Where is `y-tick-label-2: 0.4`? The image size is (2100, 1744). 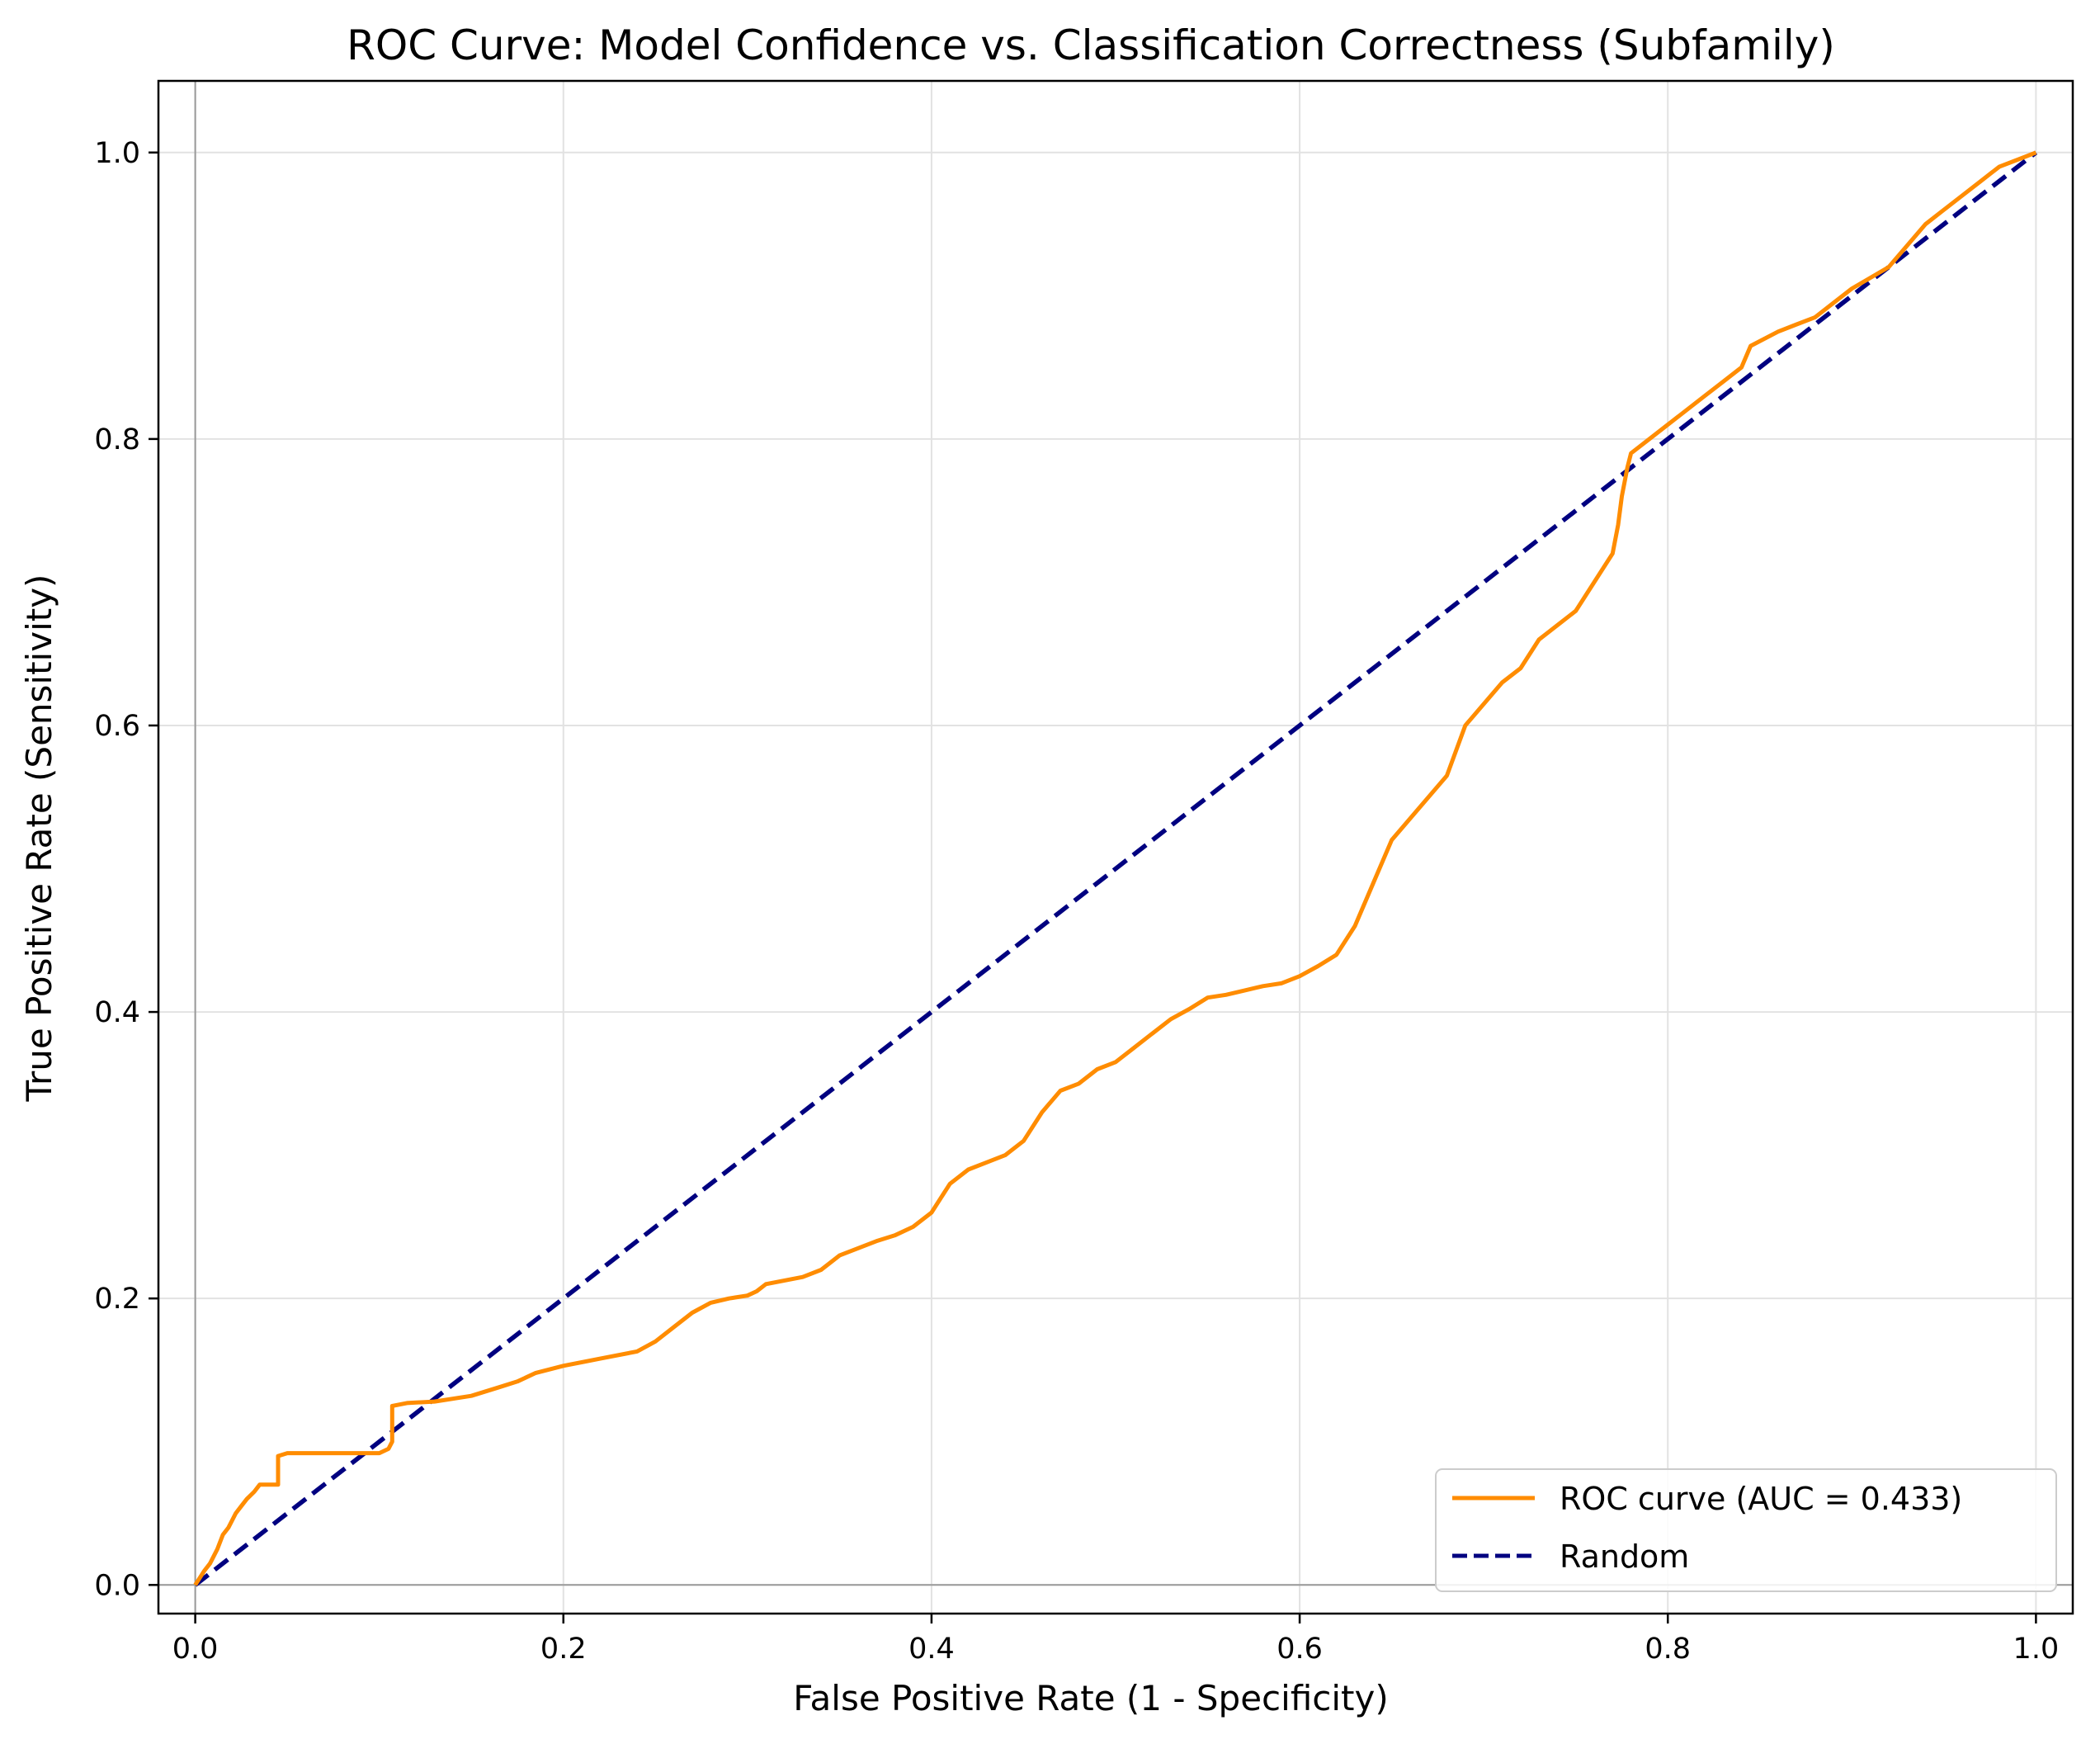 y-tick-label-2: 0.4 is located at coordinates (117, 1012).